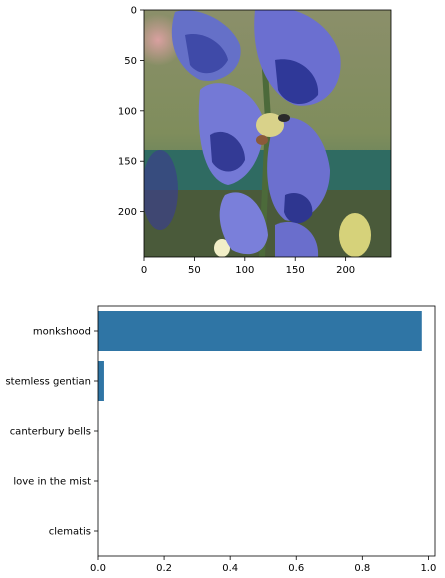 This screenshot has width=445, height=578. What do you see at coordinates (362, 568) in the screenshot?
I see `x-tick-label: 0.8` at bounding box center [362, 568].